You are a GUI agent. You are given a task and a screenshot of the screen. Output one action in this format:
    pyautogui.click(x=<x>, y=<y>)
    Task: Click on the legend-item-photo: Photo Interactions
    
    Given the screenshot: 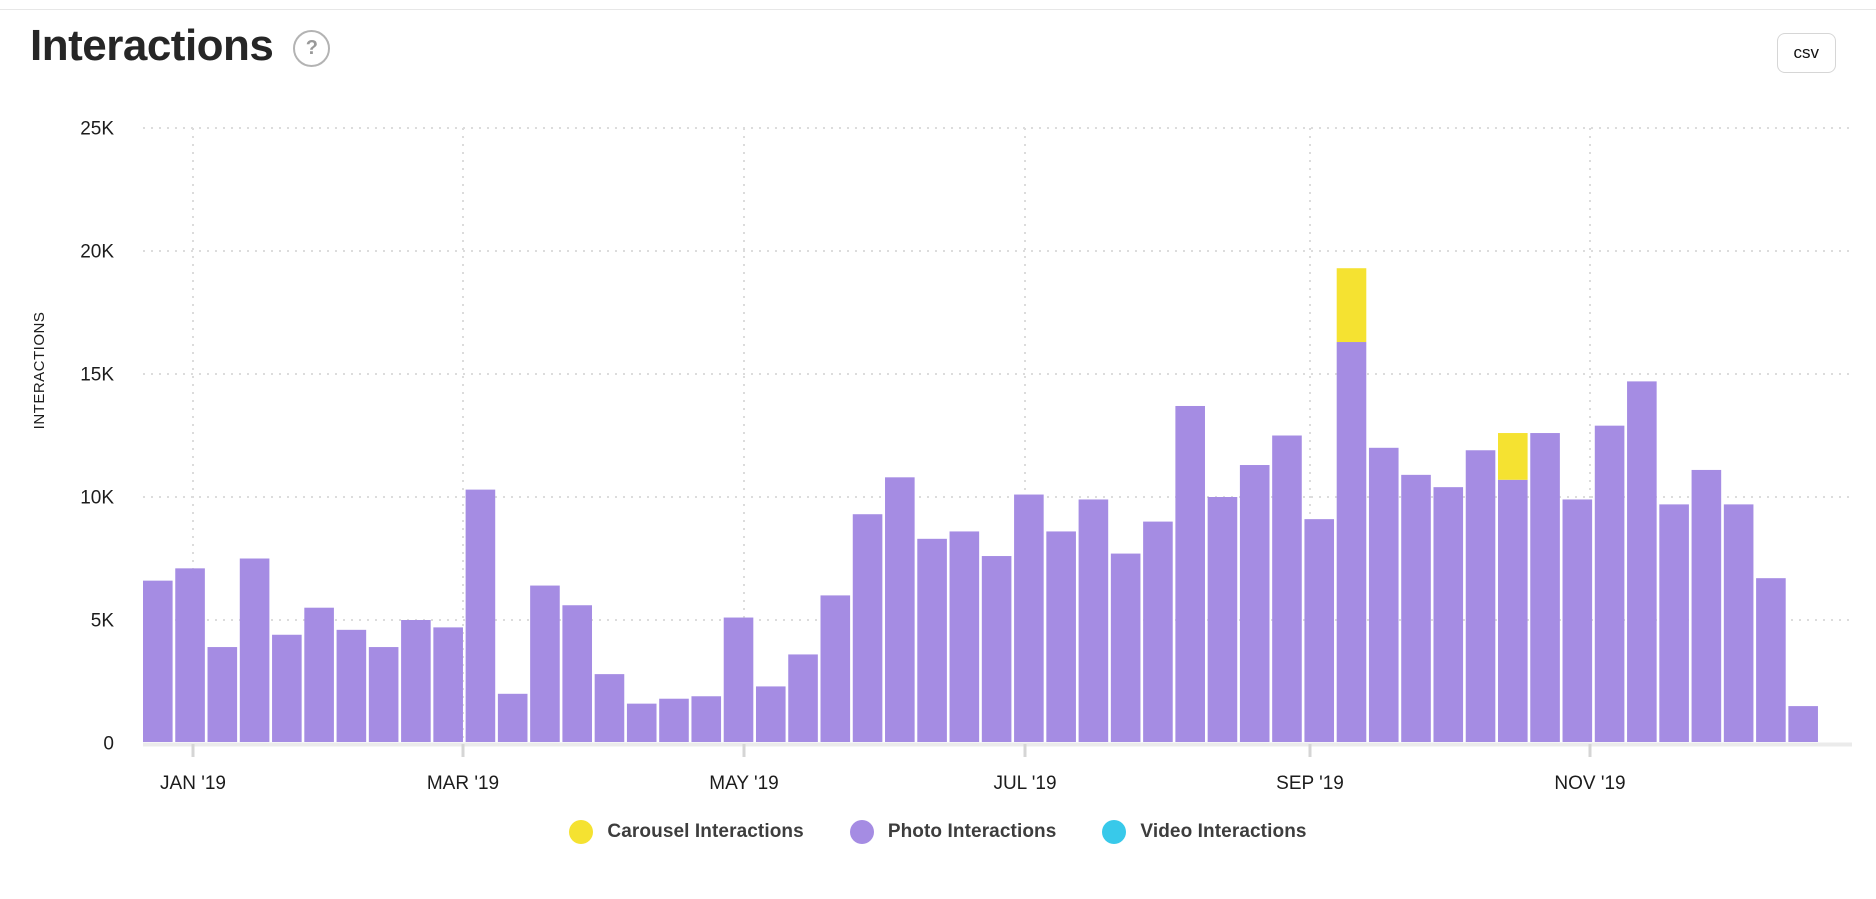 What is the action you would take?
    pyautogui.click(x=953, y=832)
    